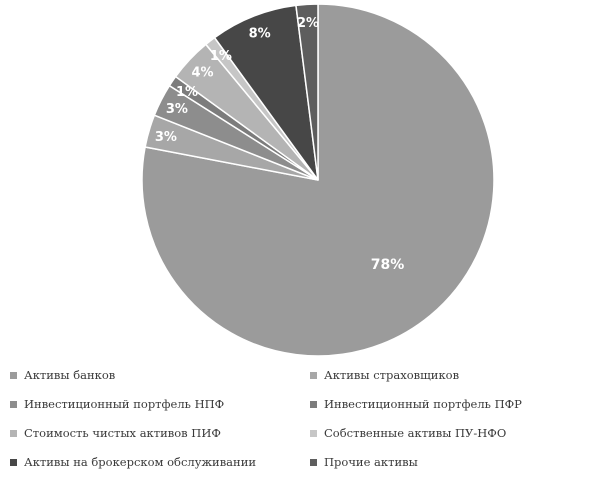  I want to click on legend-label: Собственные активы ПУ-НФО, so click(415, 433).